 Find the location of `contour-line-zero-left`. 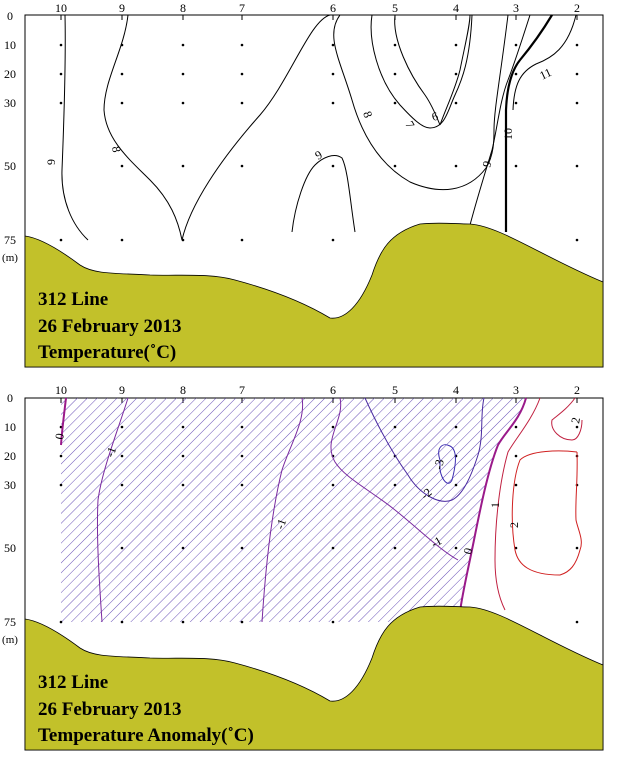

contour-line-zero-left is located at coordinates (63, 421).